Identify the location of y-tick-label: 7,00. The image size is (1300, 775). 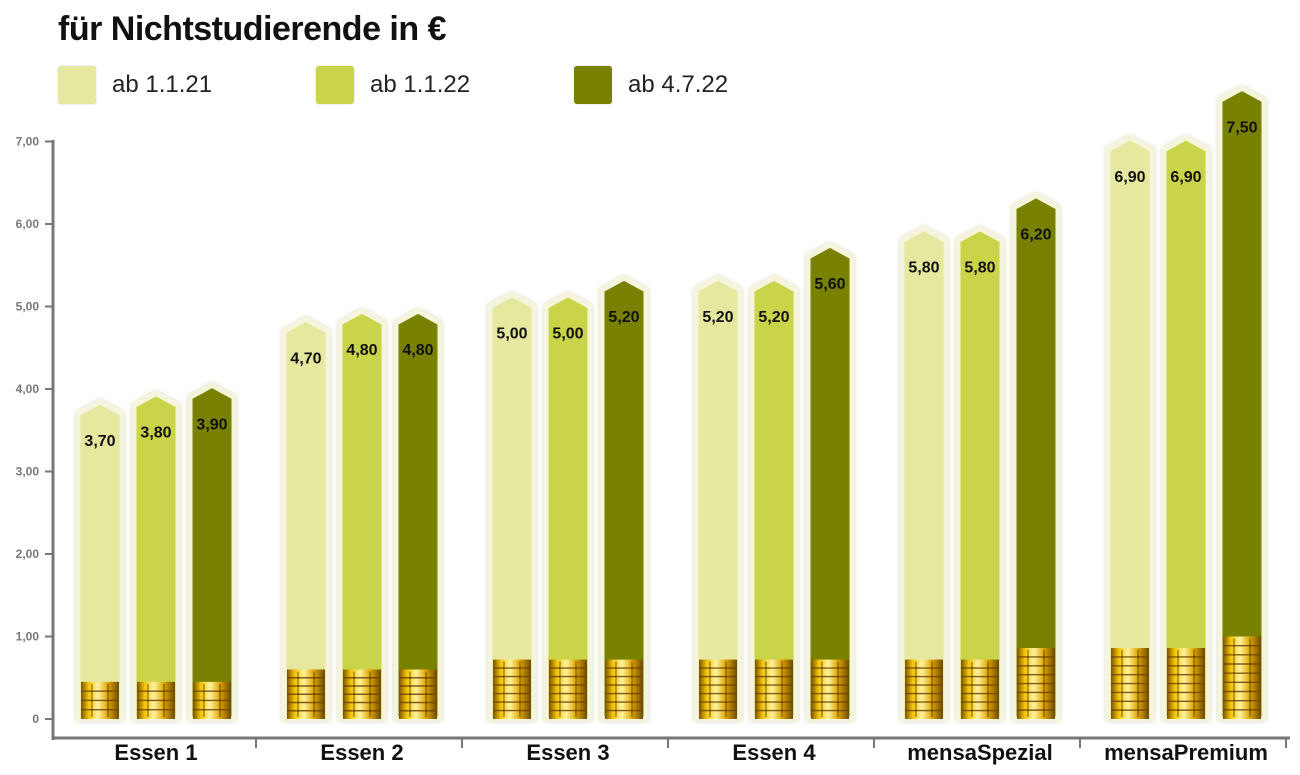
(28, 142).